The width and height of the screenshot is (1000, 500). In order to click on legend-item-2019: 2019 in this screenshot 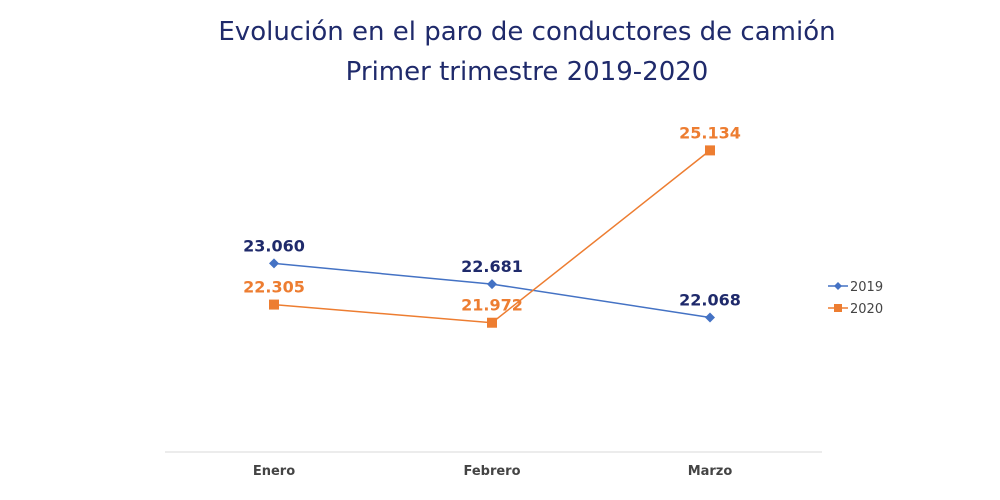, I will do `click(855, 287)`.